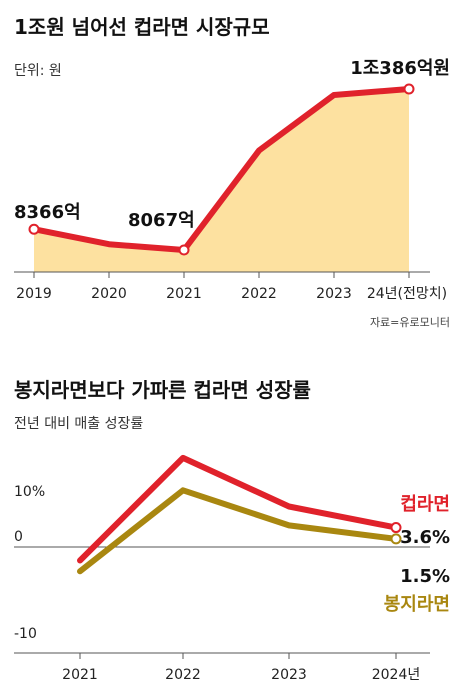 This screenshot has height=684, width=464. I want to click on chart1-source: 자료=유로모니터, so click(410, 322).